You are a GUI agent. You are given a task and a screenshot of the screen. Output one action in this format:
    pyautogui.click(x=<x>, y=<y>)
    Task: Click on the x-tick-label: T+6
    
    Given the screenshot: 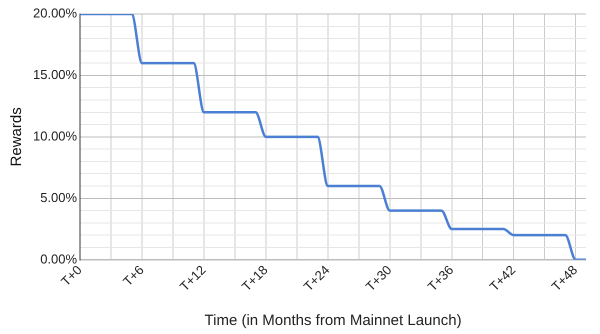 What is the action you would take?
    pyautogui.click(x=133, y=276)
    